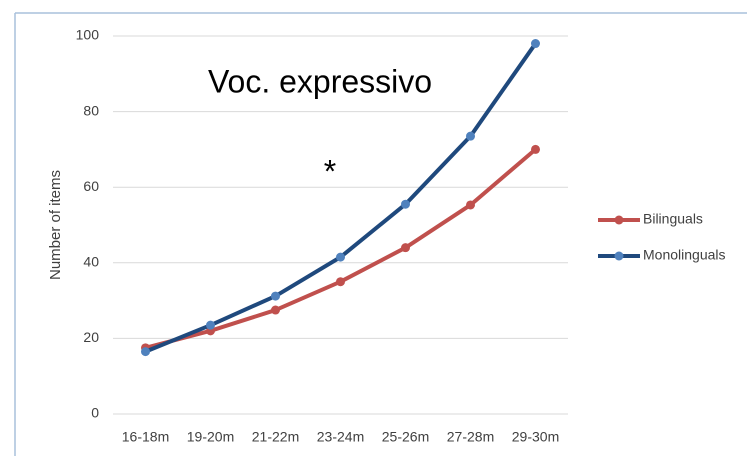 The height and width of the screenshot is (456, 747). What do you see at coordinates (275, 437) in the screenshot?
I see `x-tick-label: 21-22m` at bounding box center [275, 437].